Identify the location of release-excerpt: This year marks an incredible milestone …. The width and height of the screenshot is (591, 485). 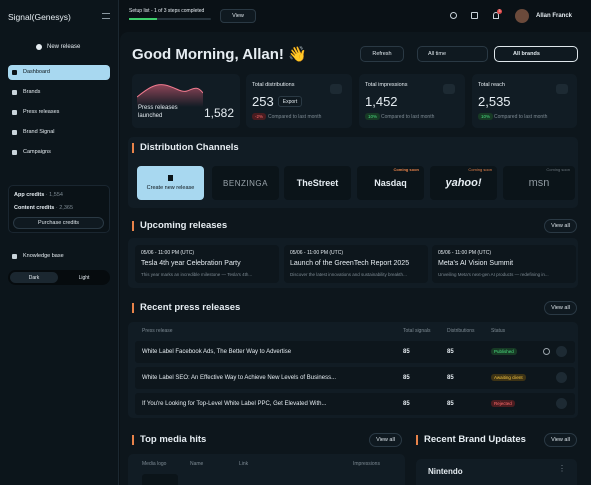
(197, 274).